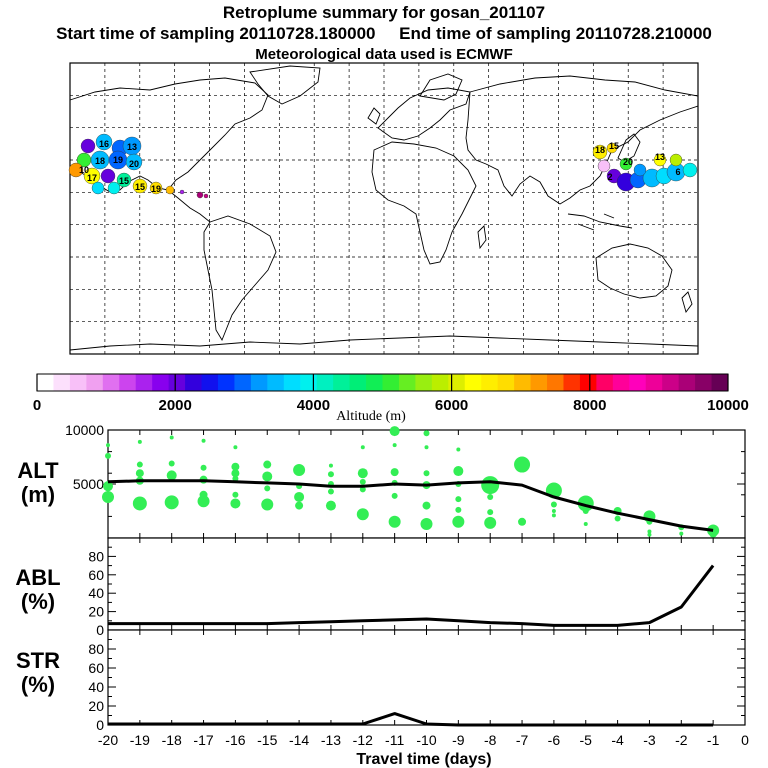  Describe the element at coordinates (482, 237) in the screenshot. I see `coast-madagascar` at that location.